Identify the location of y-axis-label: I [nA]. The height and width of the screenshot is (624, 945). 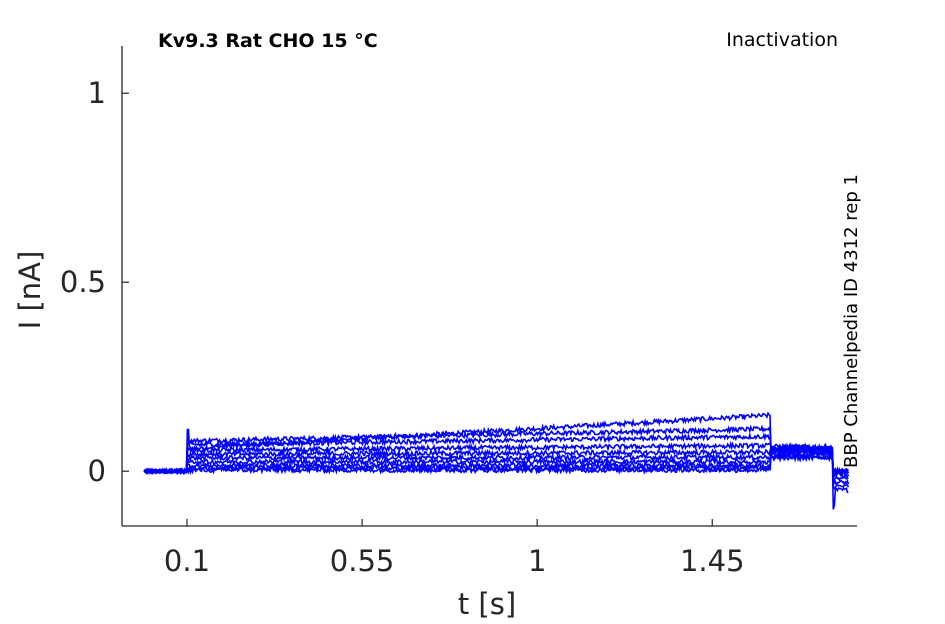
(30, 290).